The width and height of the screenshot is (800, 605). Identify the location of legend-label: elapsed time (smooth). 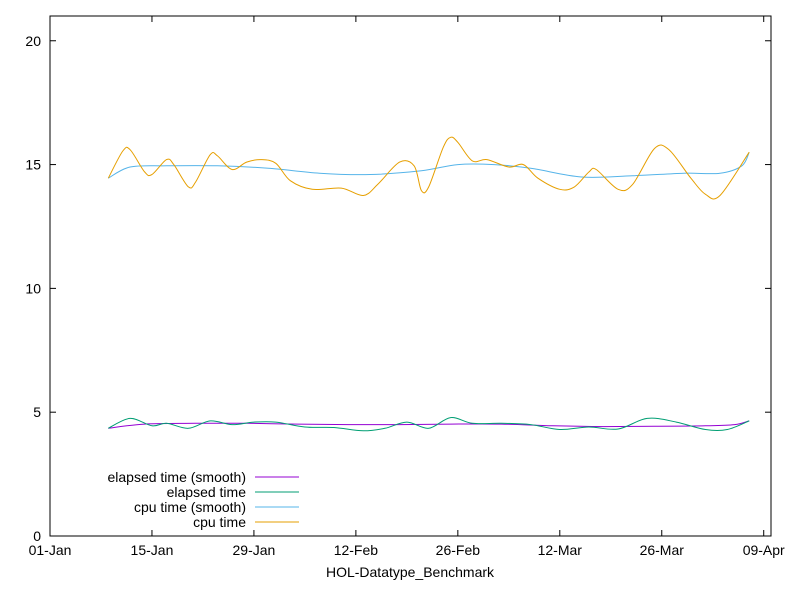
(176, 477).